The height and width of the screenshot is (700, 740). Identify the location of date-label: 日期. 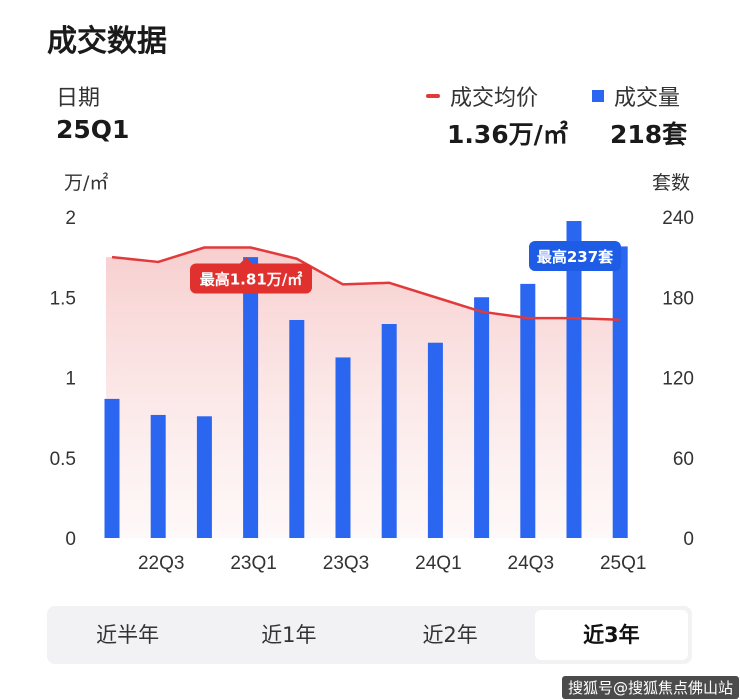
(78, 98).